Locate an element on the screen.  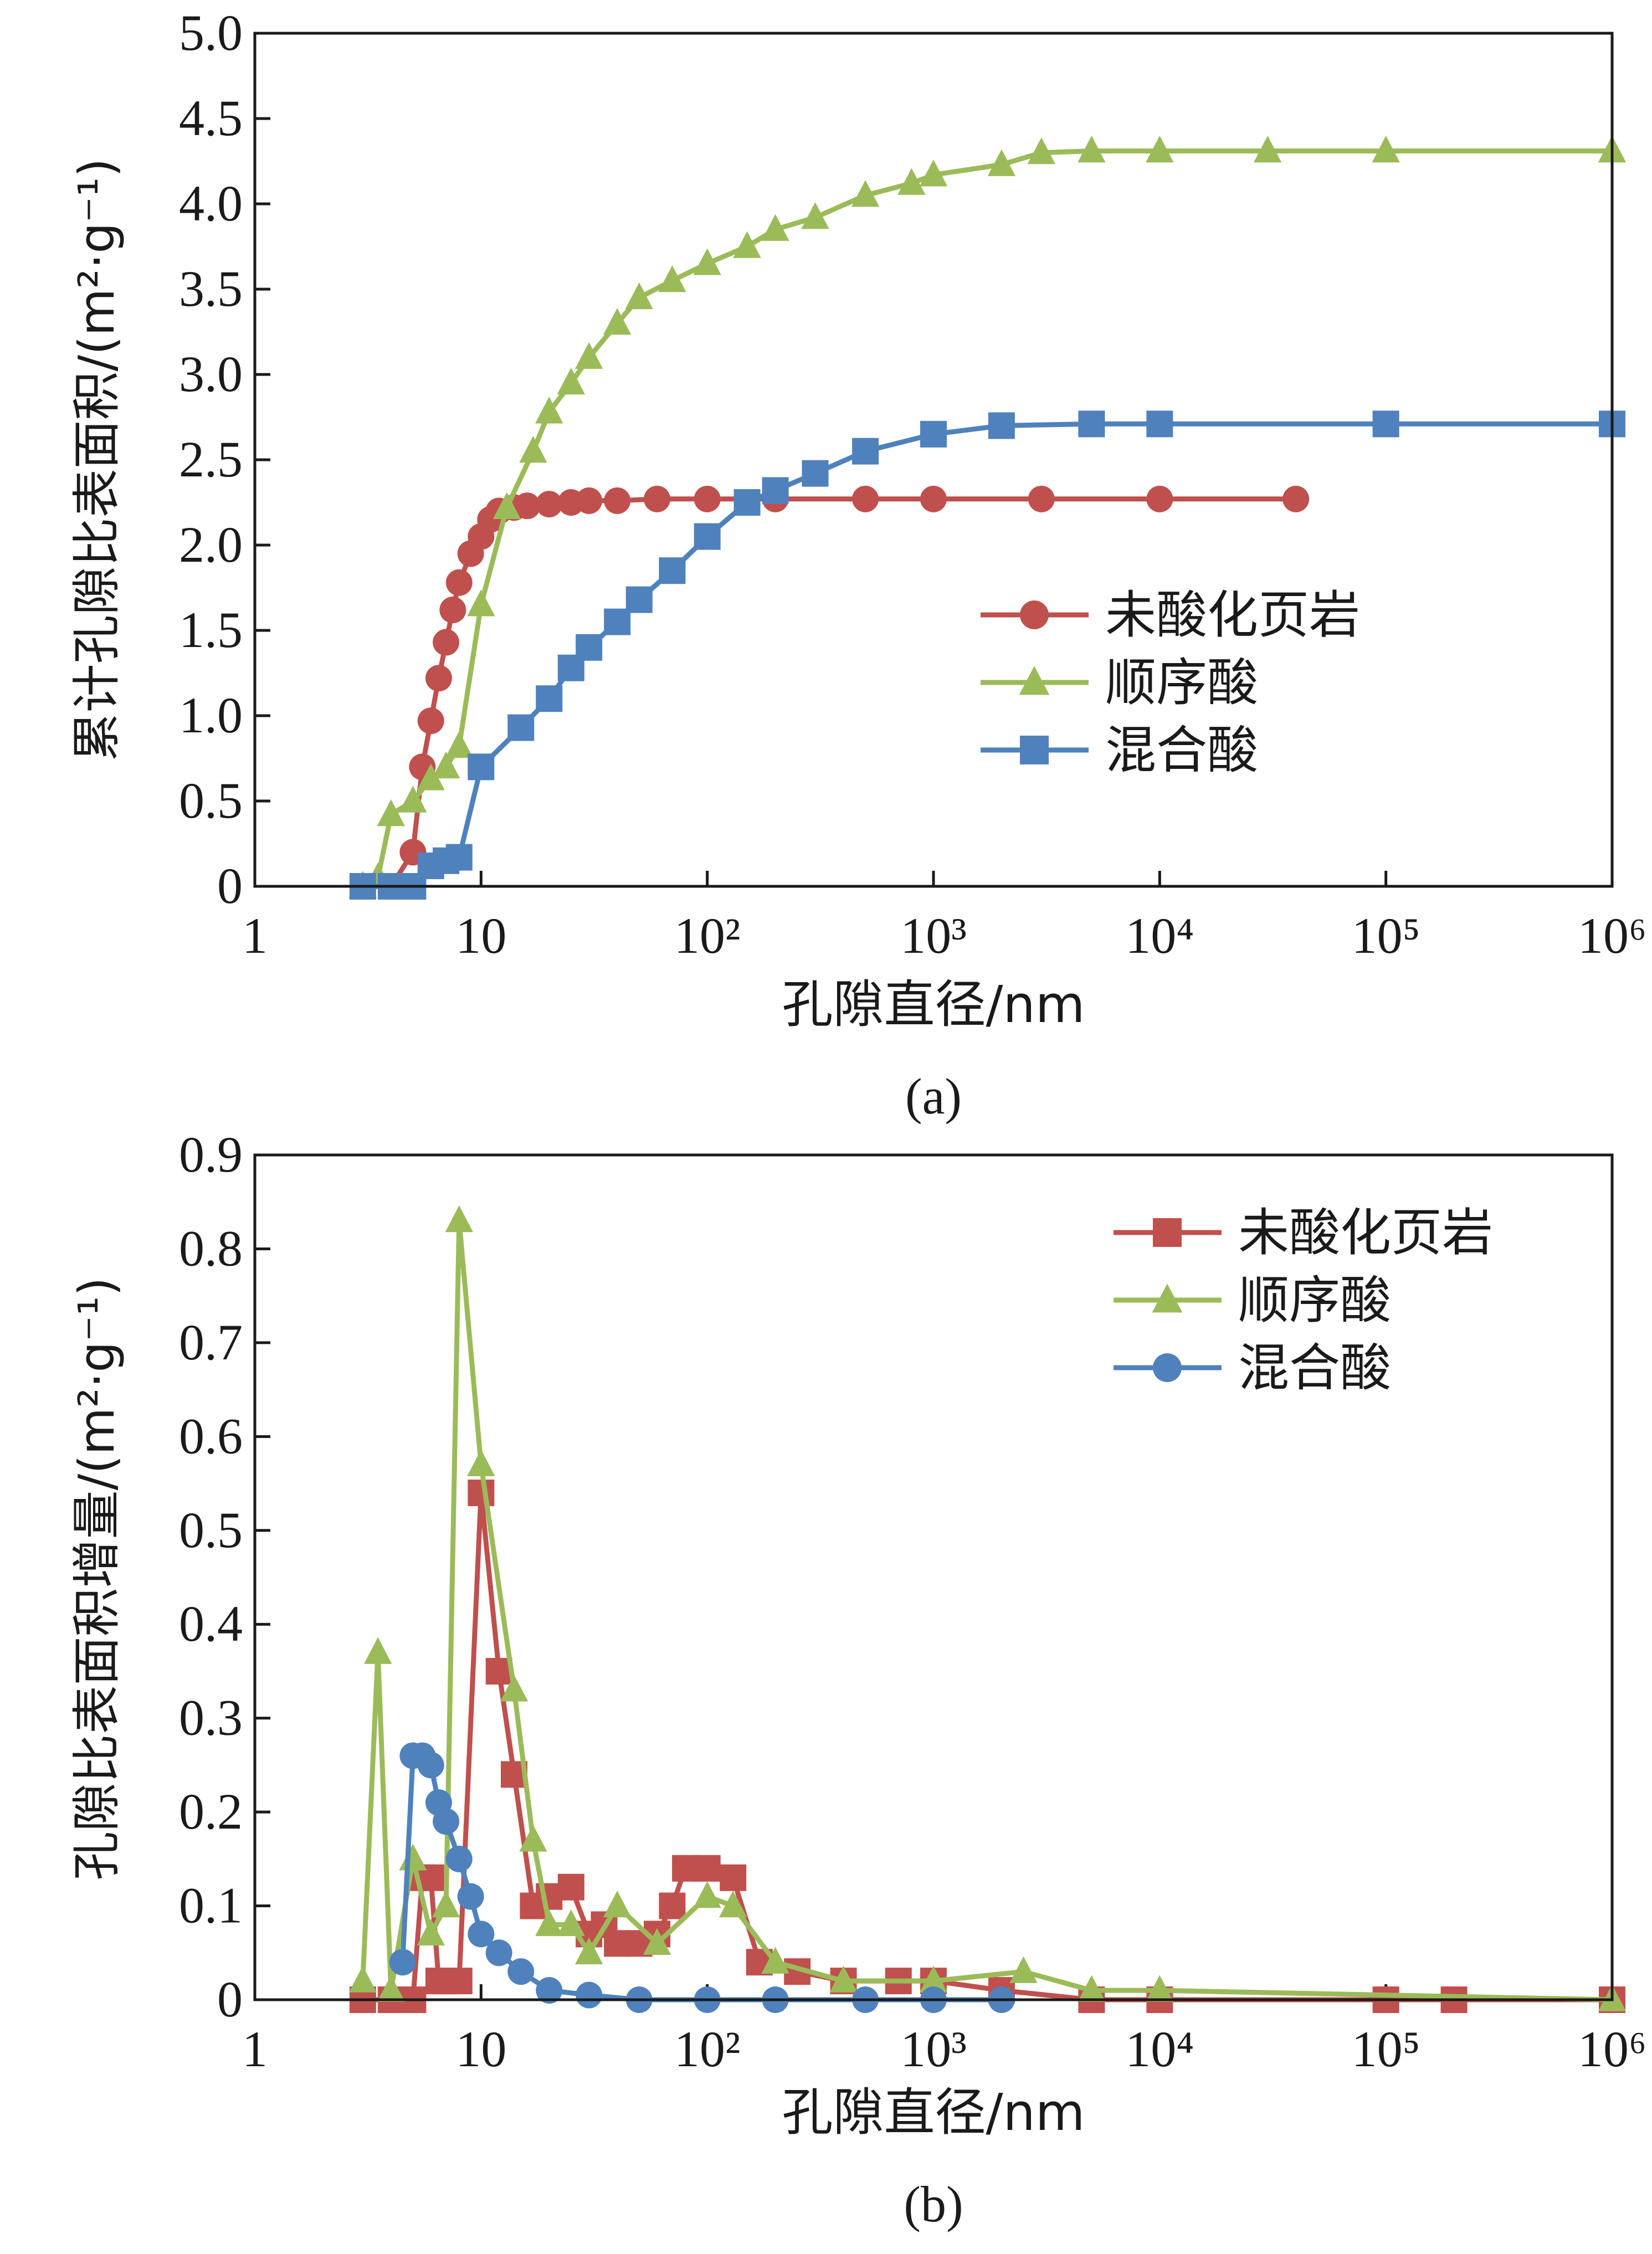
y-tick-label: 0.9 is located at coordinates (211, 1154).